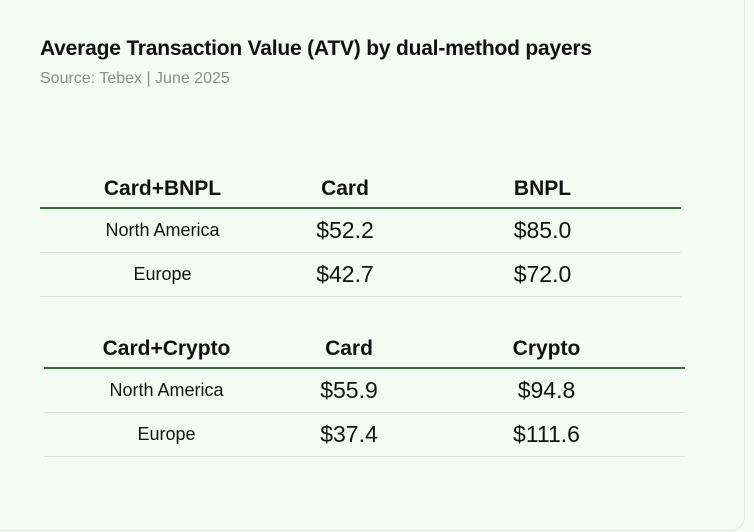 The image size is (754, 532). What do you see at coordinates (135, 78) in the screenshot?
I see `chart-subtitle: Source: Tebex | June 2025` at bounding box center [135, 78].